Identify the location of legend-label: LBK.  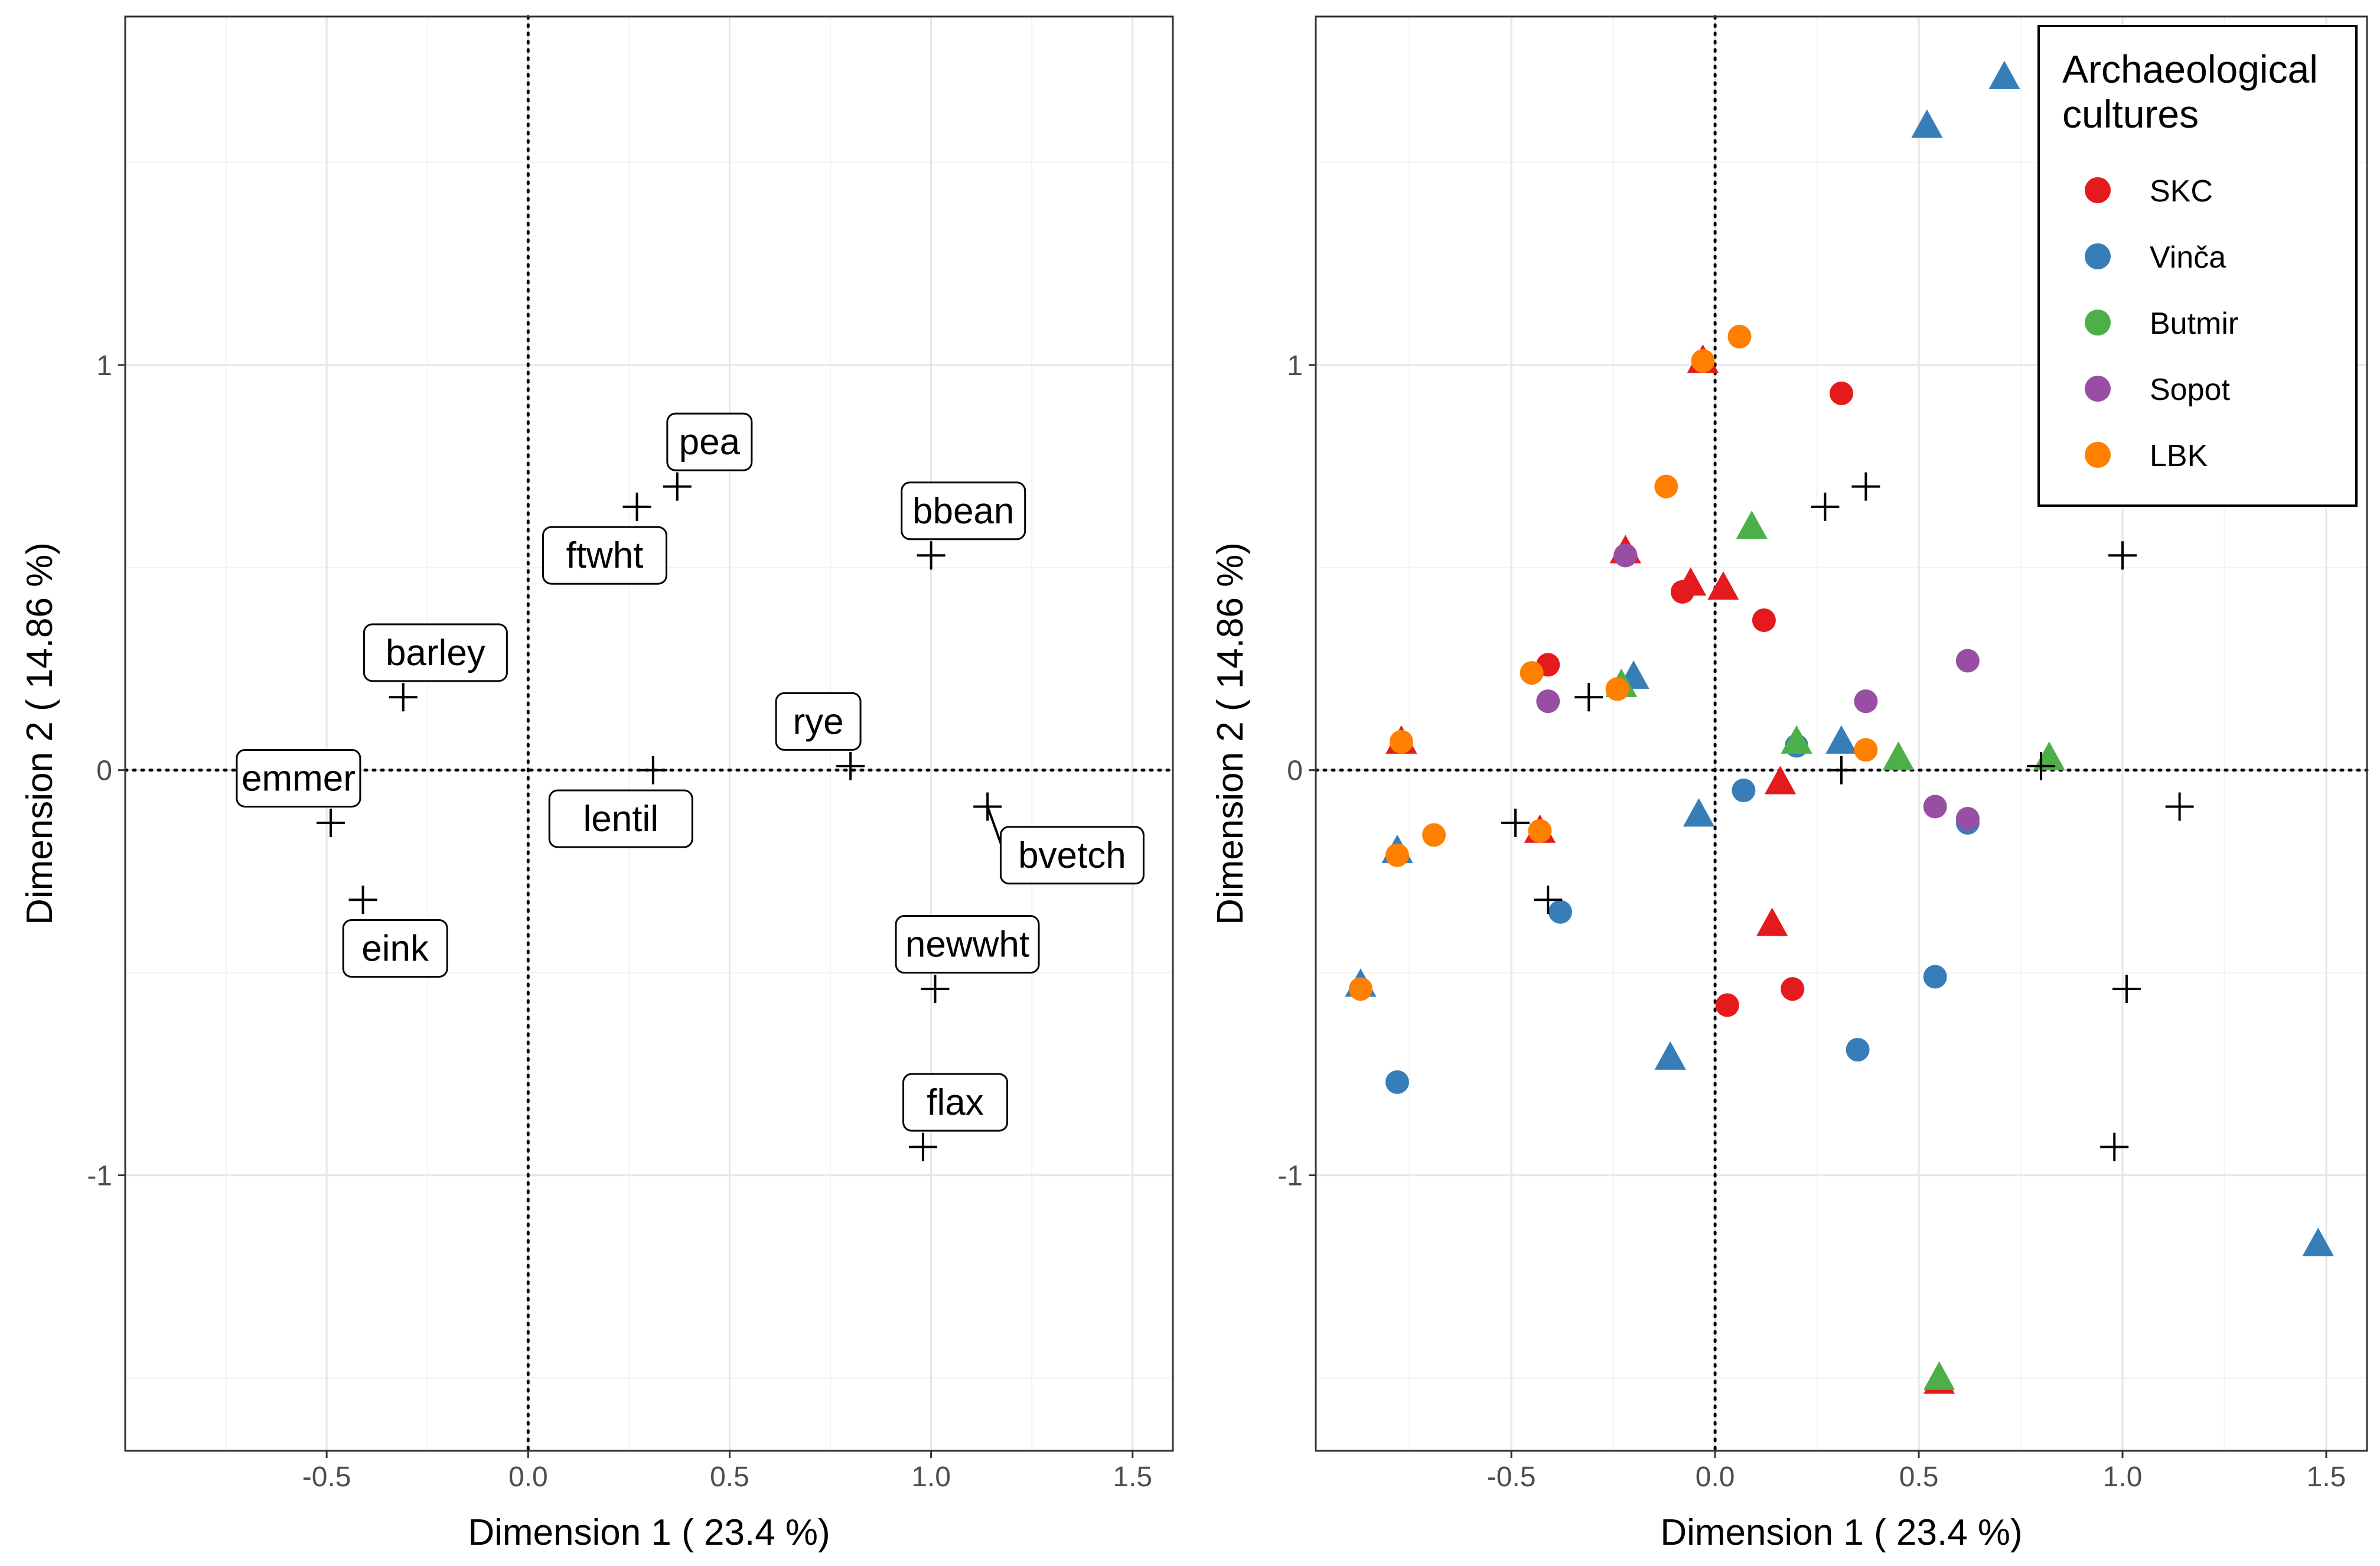
(2179, 456).